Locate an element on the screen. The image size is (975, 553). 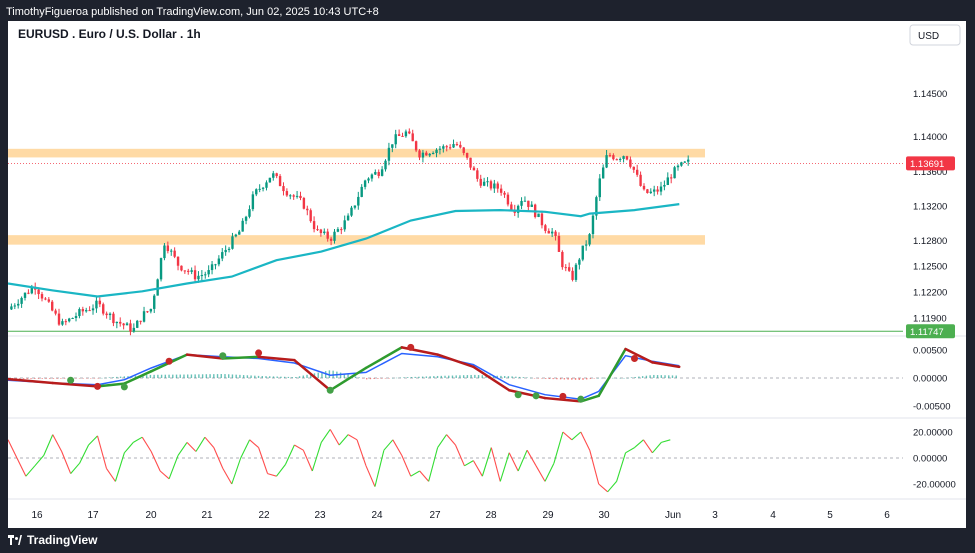
chart-title: EURUSD . Euro / U.S. Dollar . 1h is located at coordinates (109, 34).